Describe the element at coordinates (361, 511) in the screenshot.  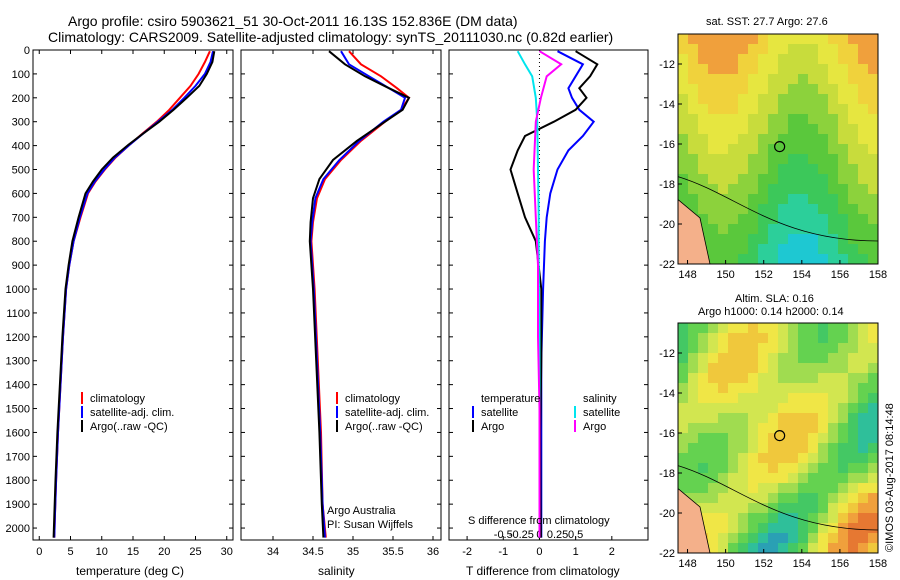
I see `credit-group: Argo Australia` at that location.